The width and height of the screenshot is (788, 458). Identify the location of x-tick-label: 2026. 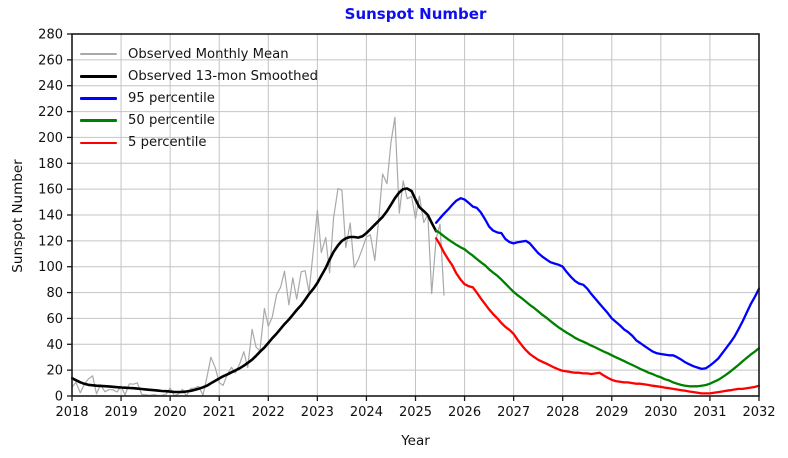
(464, 412).